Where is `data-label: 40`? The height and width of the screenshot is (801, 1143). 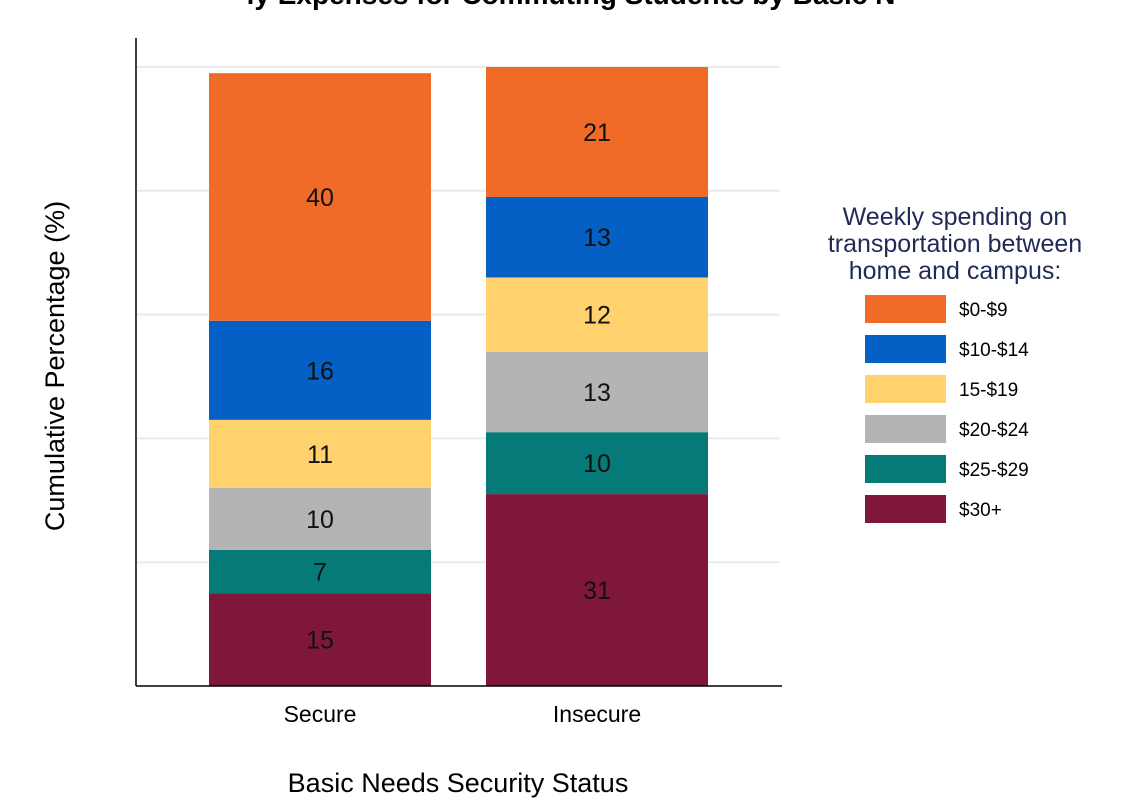 data-label: 40 is located at coordinates (320, 198).